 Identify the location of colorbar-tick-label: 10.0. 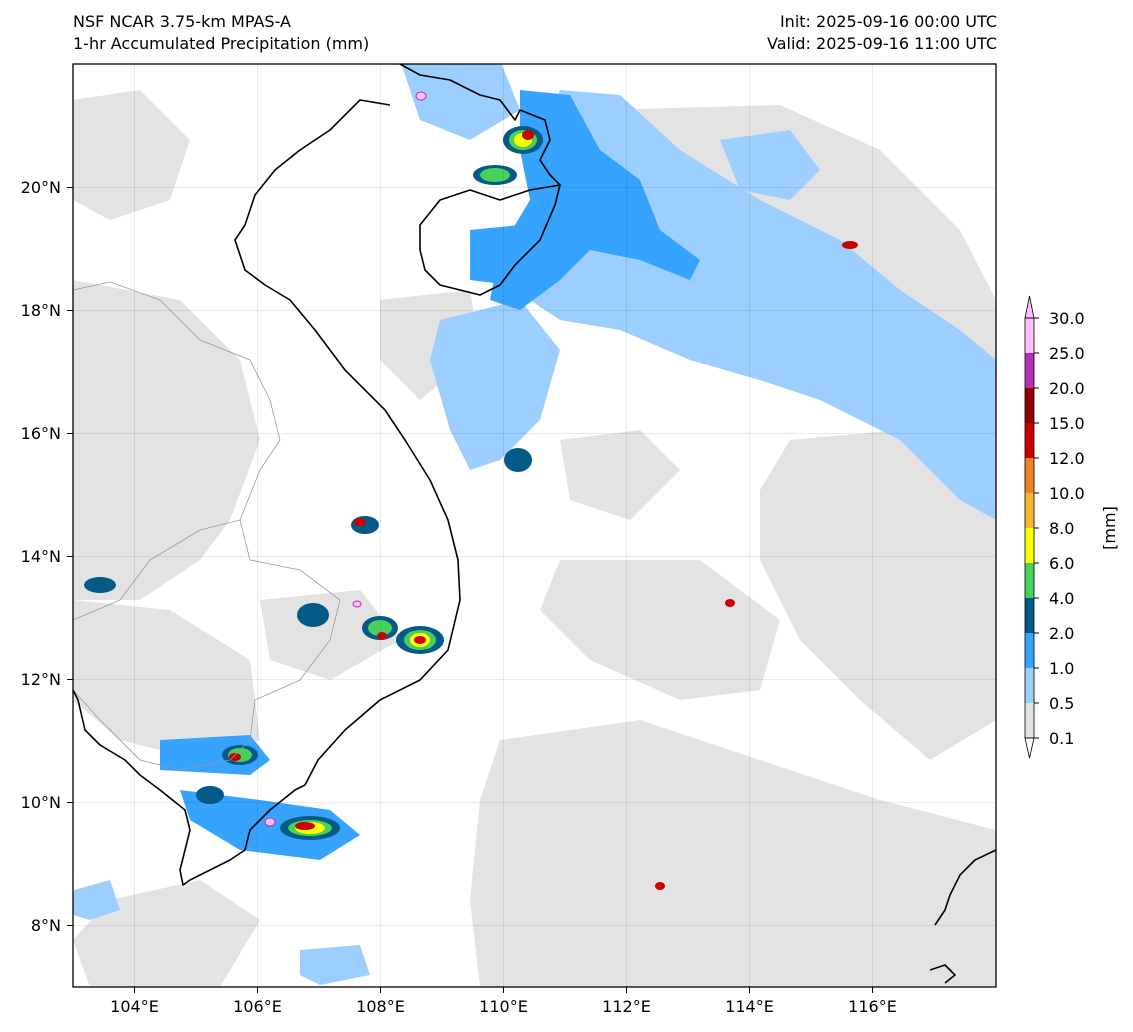
(1067, 493).